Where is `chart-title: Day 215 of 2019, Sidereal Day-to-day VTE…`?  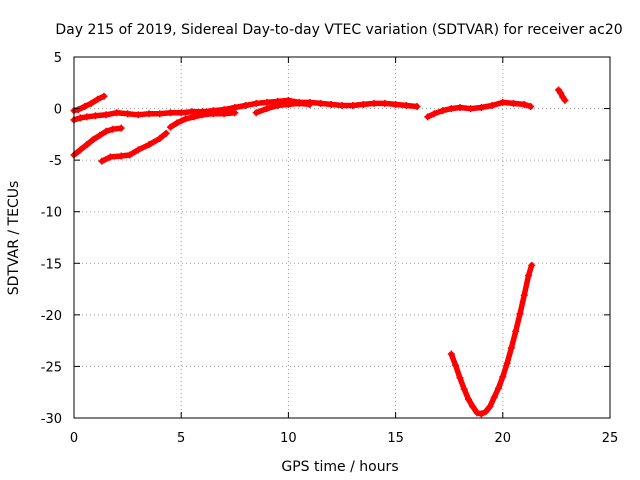 chart-title: Day 215 of 2019, Sidereal Day-to-day VTE… is located at coordinates (338, 30).